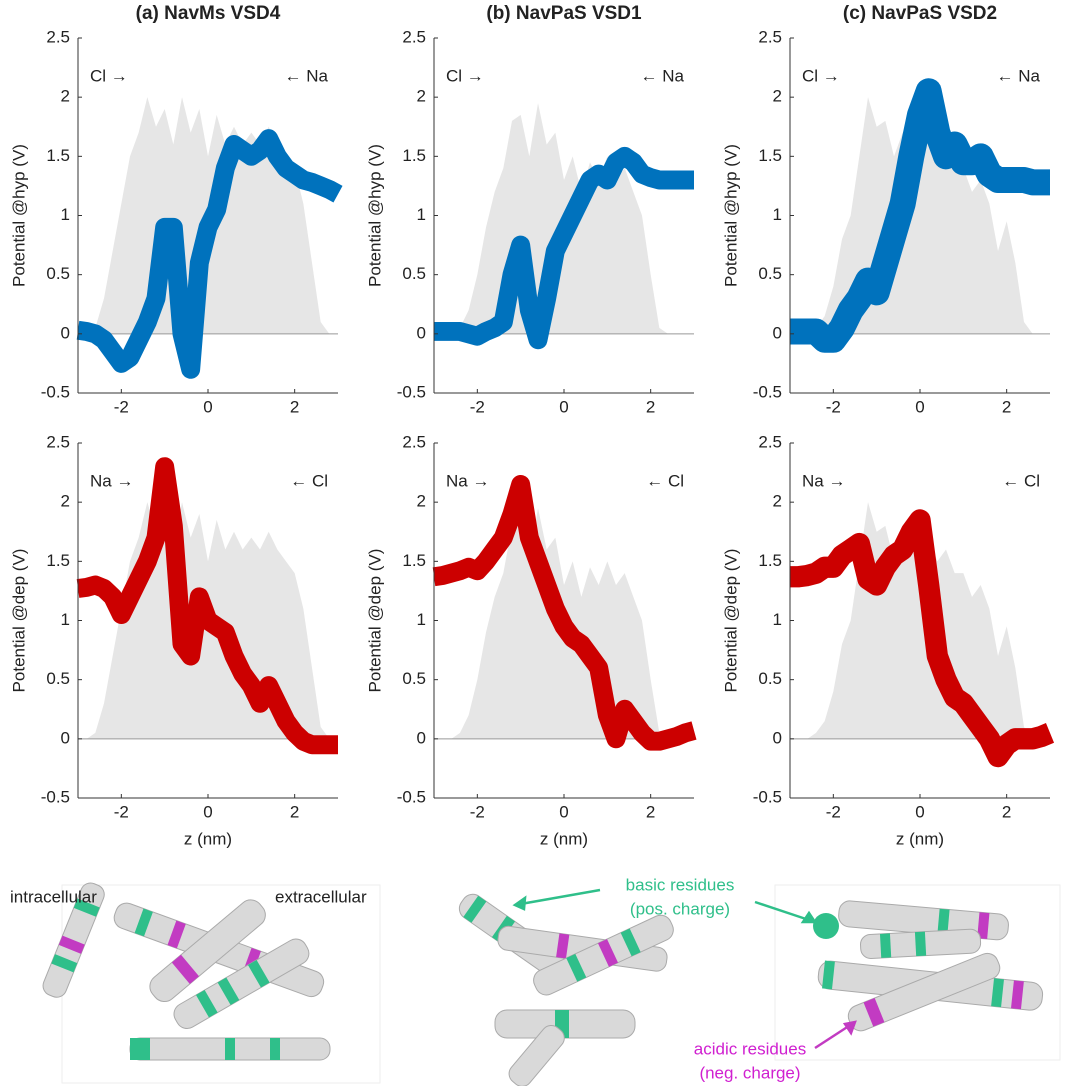 Image resolution: width=1067 pixels, height=1091 pixels. I want to click on intracellular-label: intracellular, so click(53, 896).